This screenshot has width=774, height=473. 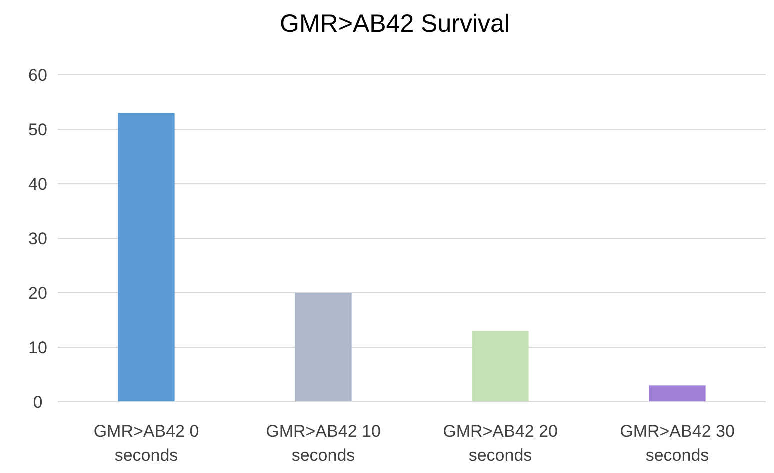 What do you see at coordinates (38, 348) in the screenshot?
I see `y-tick-label: 10` at bounding box center [38, 348].